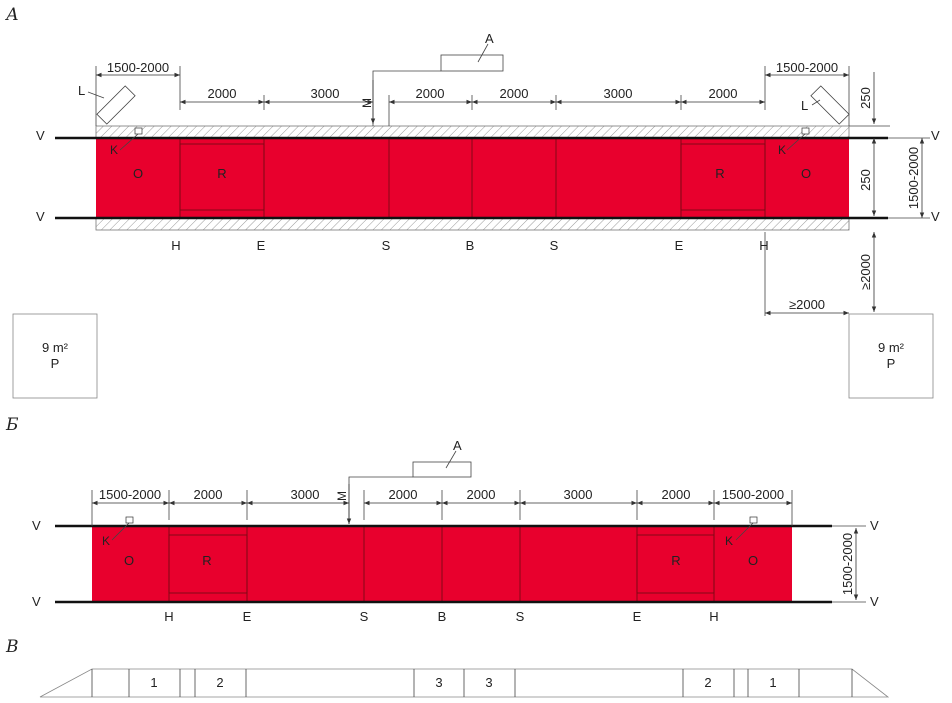  What do you see at coordinates (126, 142) in the screenshot?
I see `k-marker-left: K` at bounding box center [126, 142].